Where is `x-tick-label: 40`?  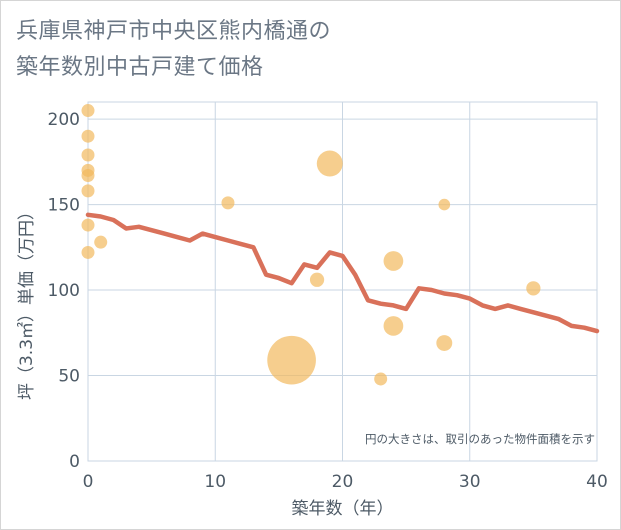 x-tick-label: 40 is located at coordinates (597, 482).